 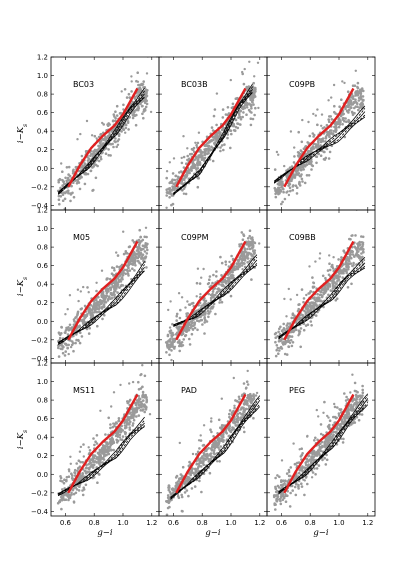 What do you see at coordinates (302, 237) in the screenshot?
I see `panel-label: C09BB` at bounding box center [302, 237].